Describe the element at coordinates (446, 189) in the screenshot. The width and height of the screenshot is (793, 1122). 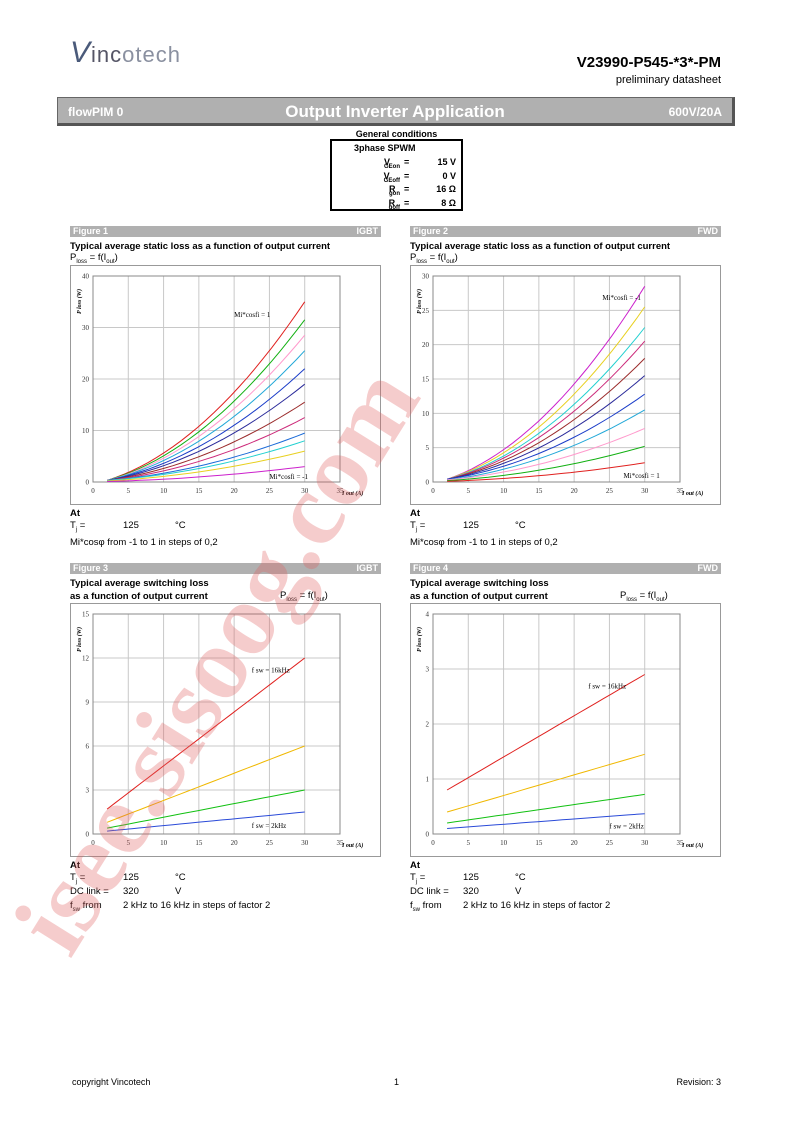
I see `condition-value: 16 Ω` at that location.